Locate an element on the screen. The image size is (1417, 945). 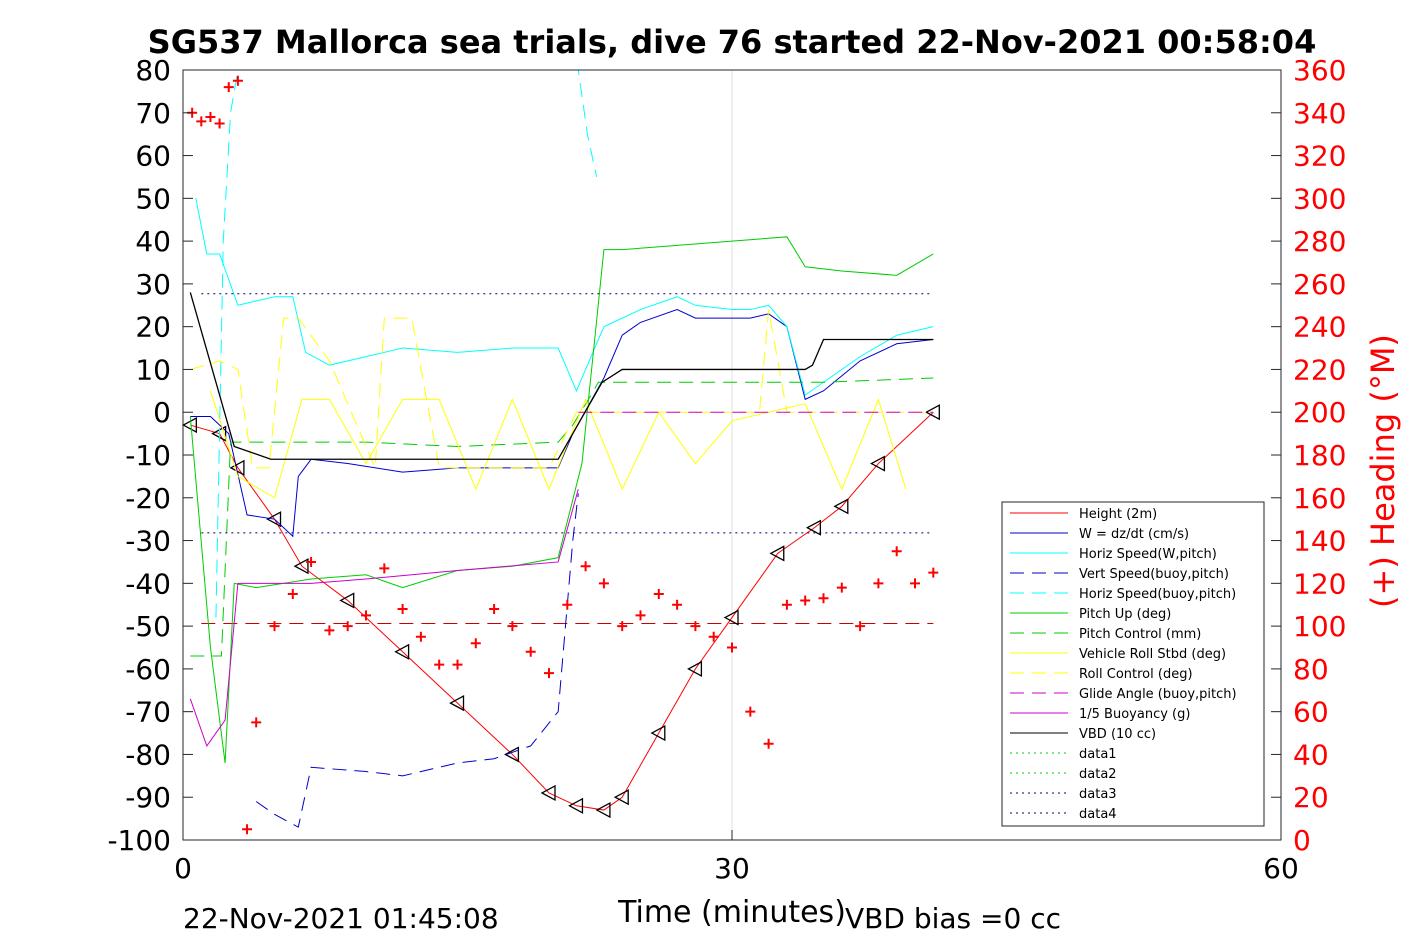
y-tick-label: 40 is located at coordinates (153, 241).